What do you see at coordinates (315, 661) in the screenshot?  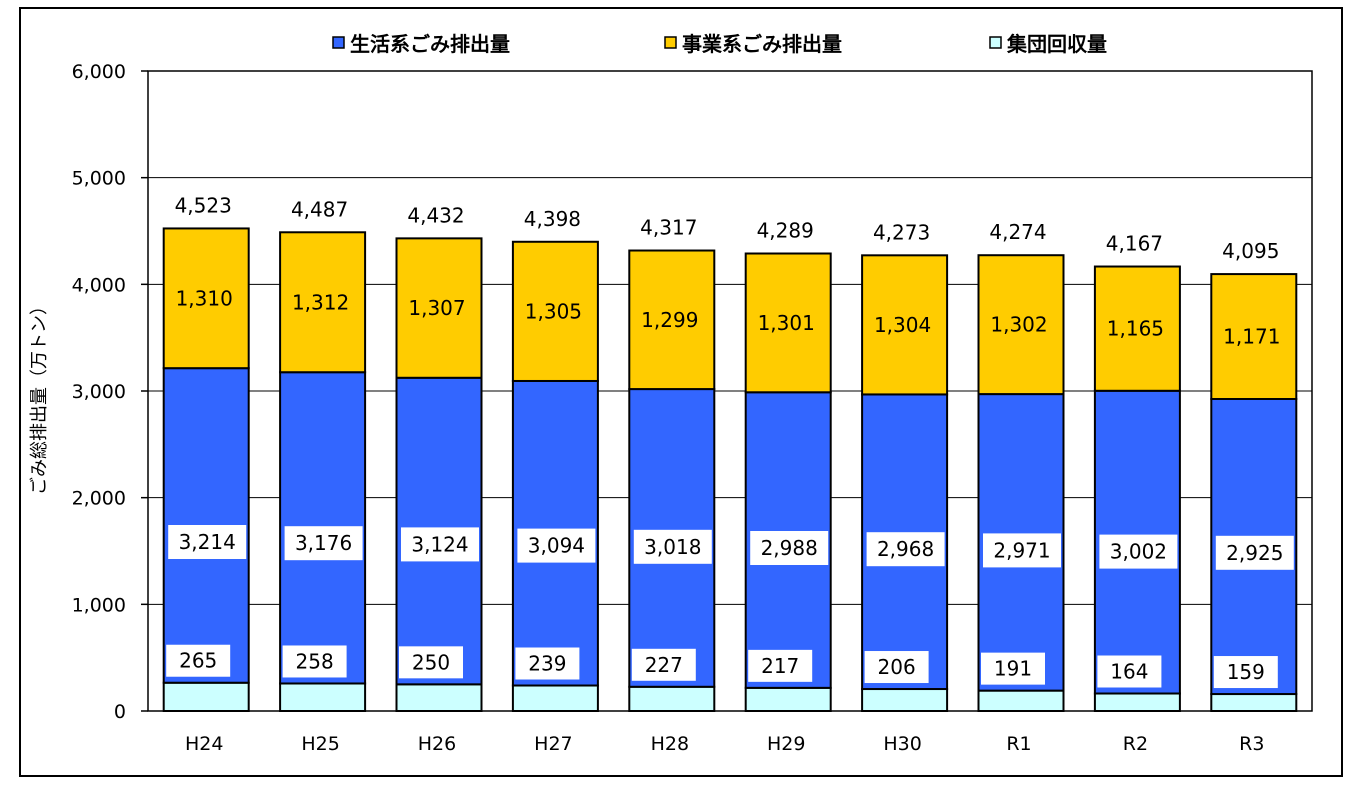 I see `data-label-collection: 258` at bounding box center [315, 661].